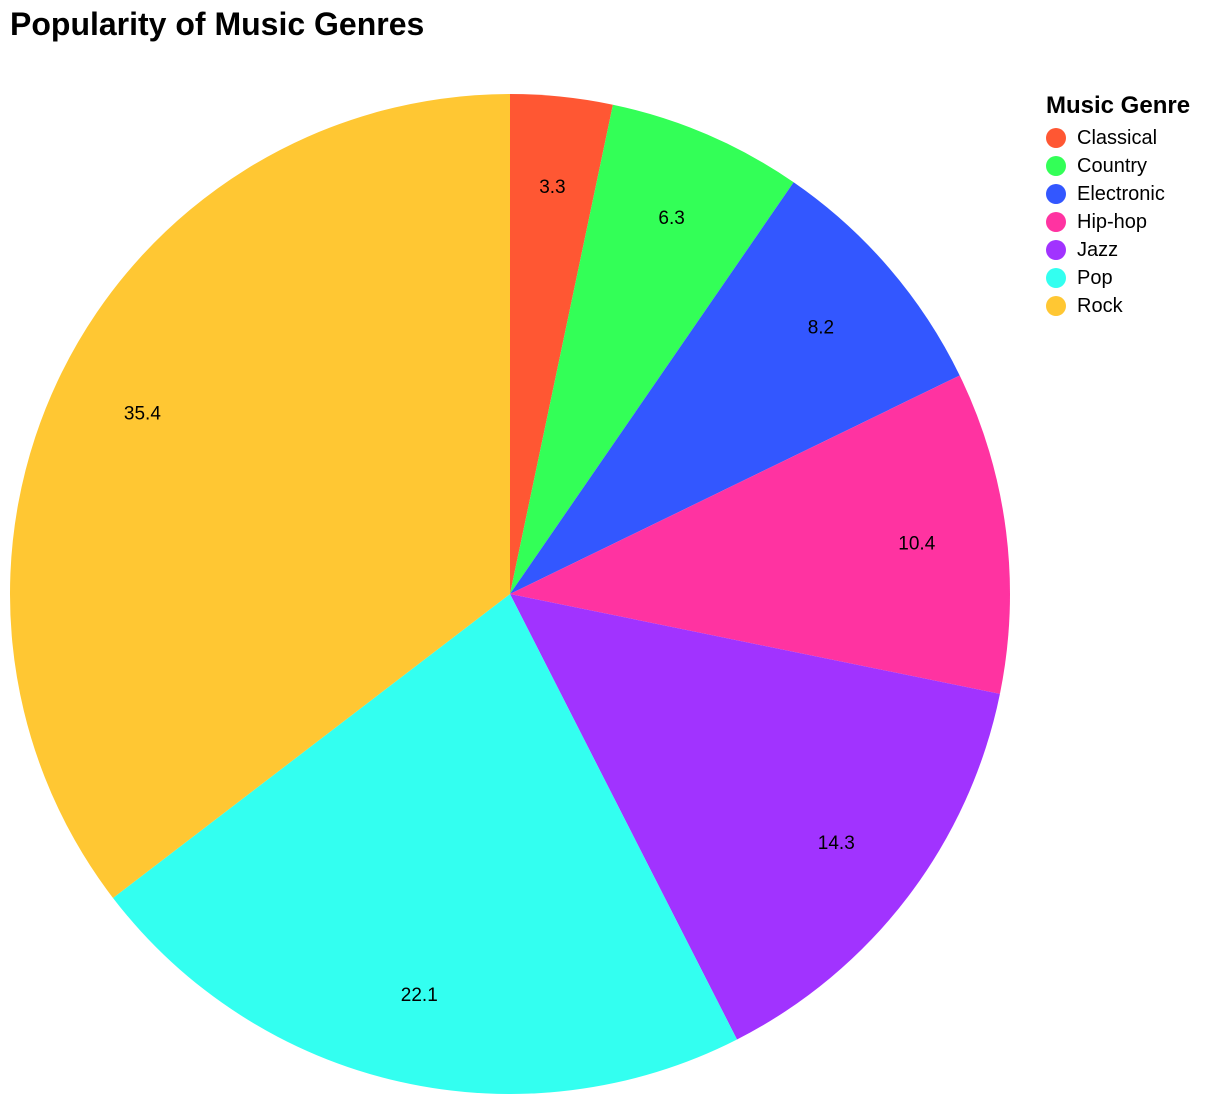 The image size is (1226, 1104). Describe the element at coordinates (671, 218) in the screenshot. I see `slice-value-label: 6.3` at that location.